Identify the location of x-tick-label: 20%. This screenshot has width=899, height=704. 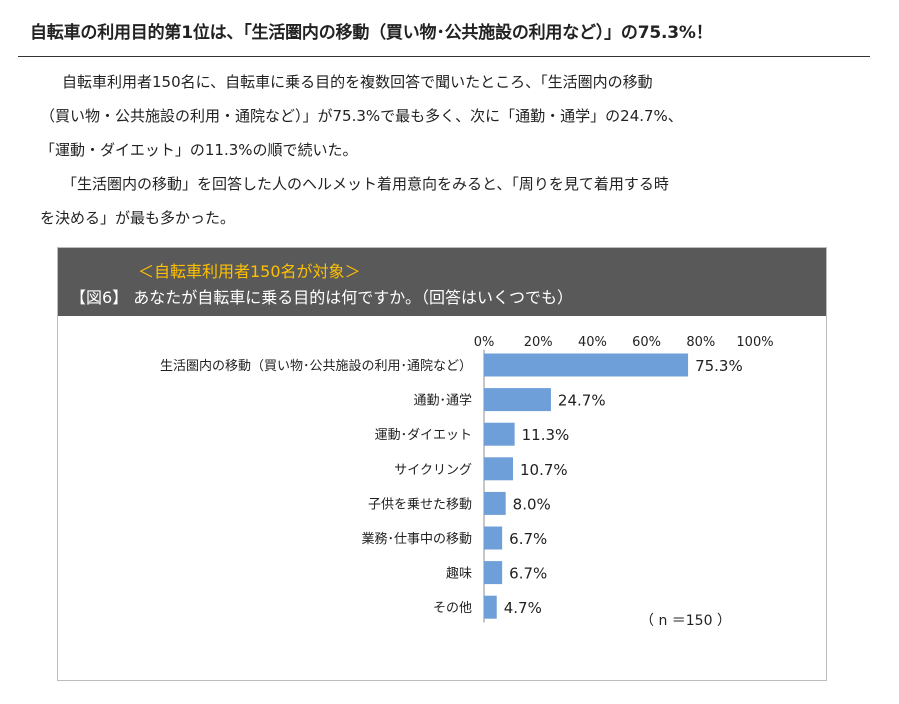
(538, 342).